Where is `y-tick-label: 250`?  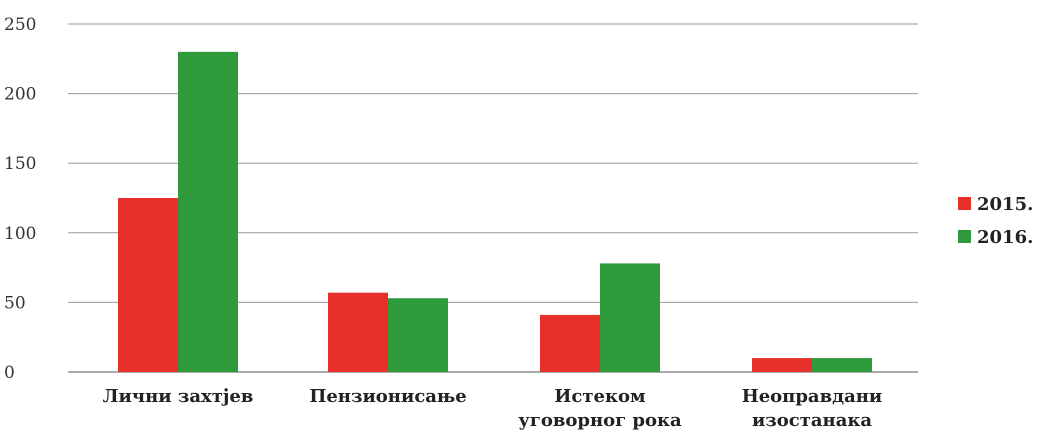
y-tick-label: 250 is located at coordinates (20, 25).